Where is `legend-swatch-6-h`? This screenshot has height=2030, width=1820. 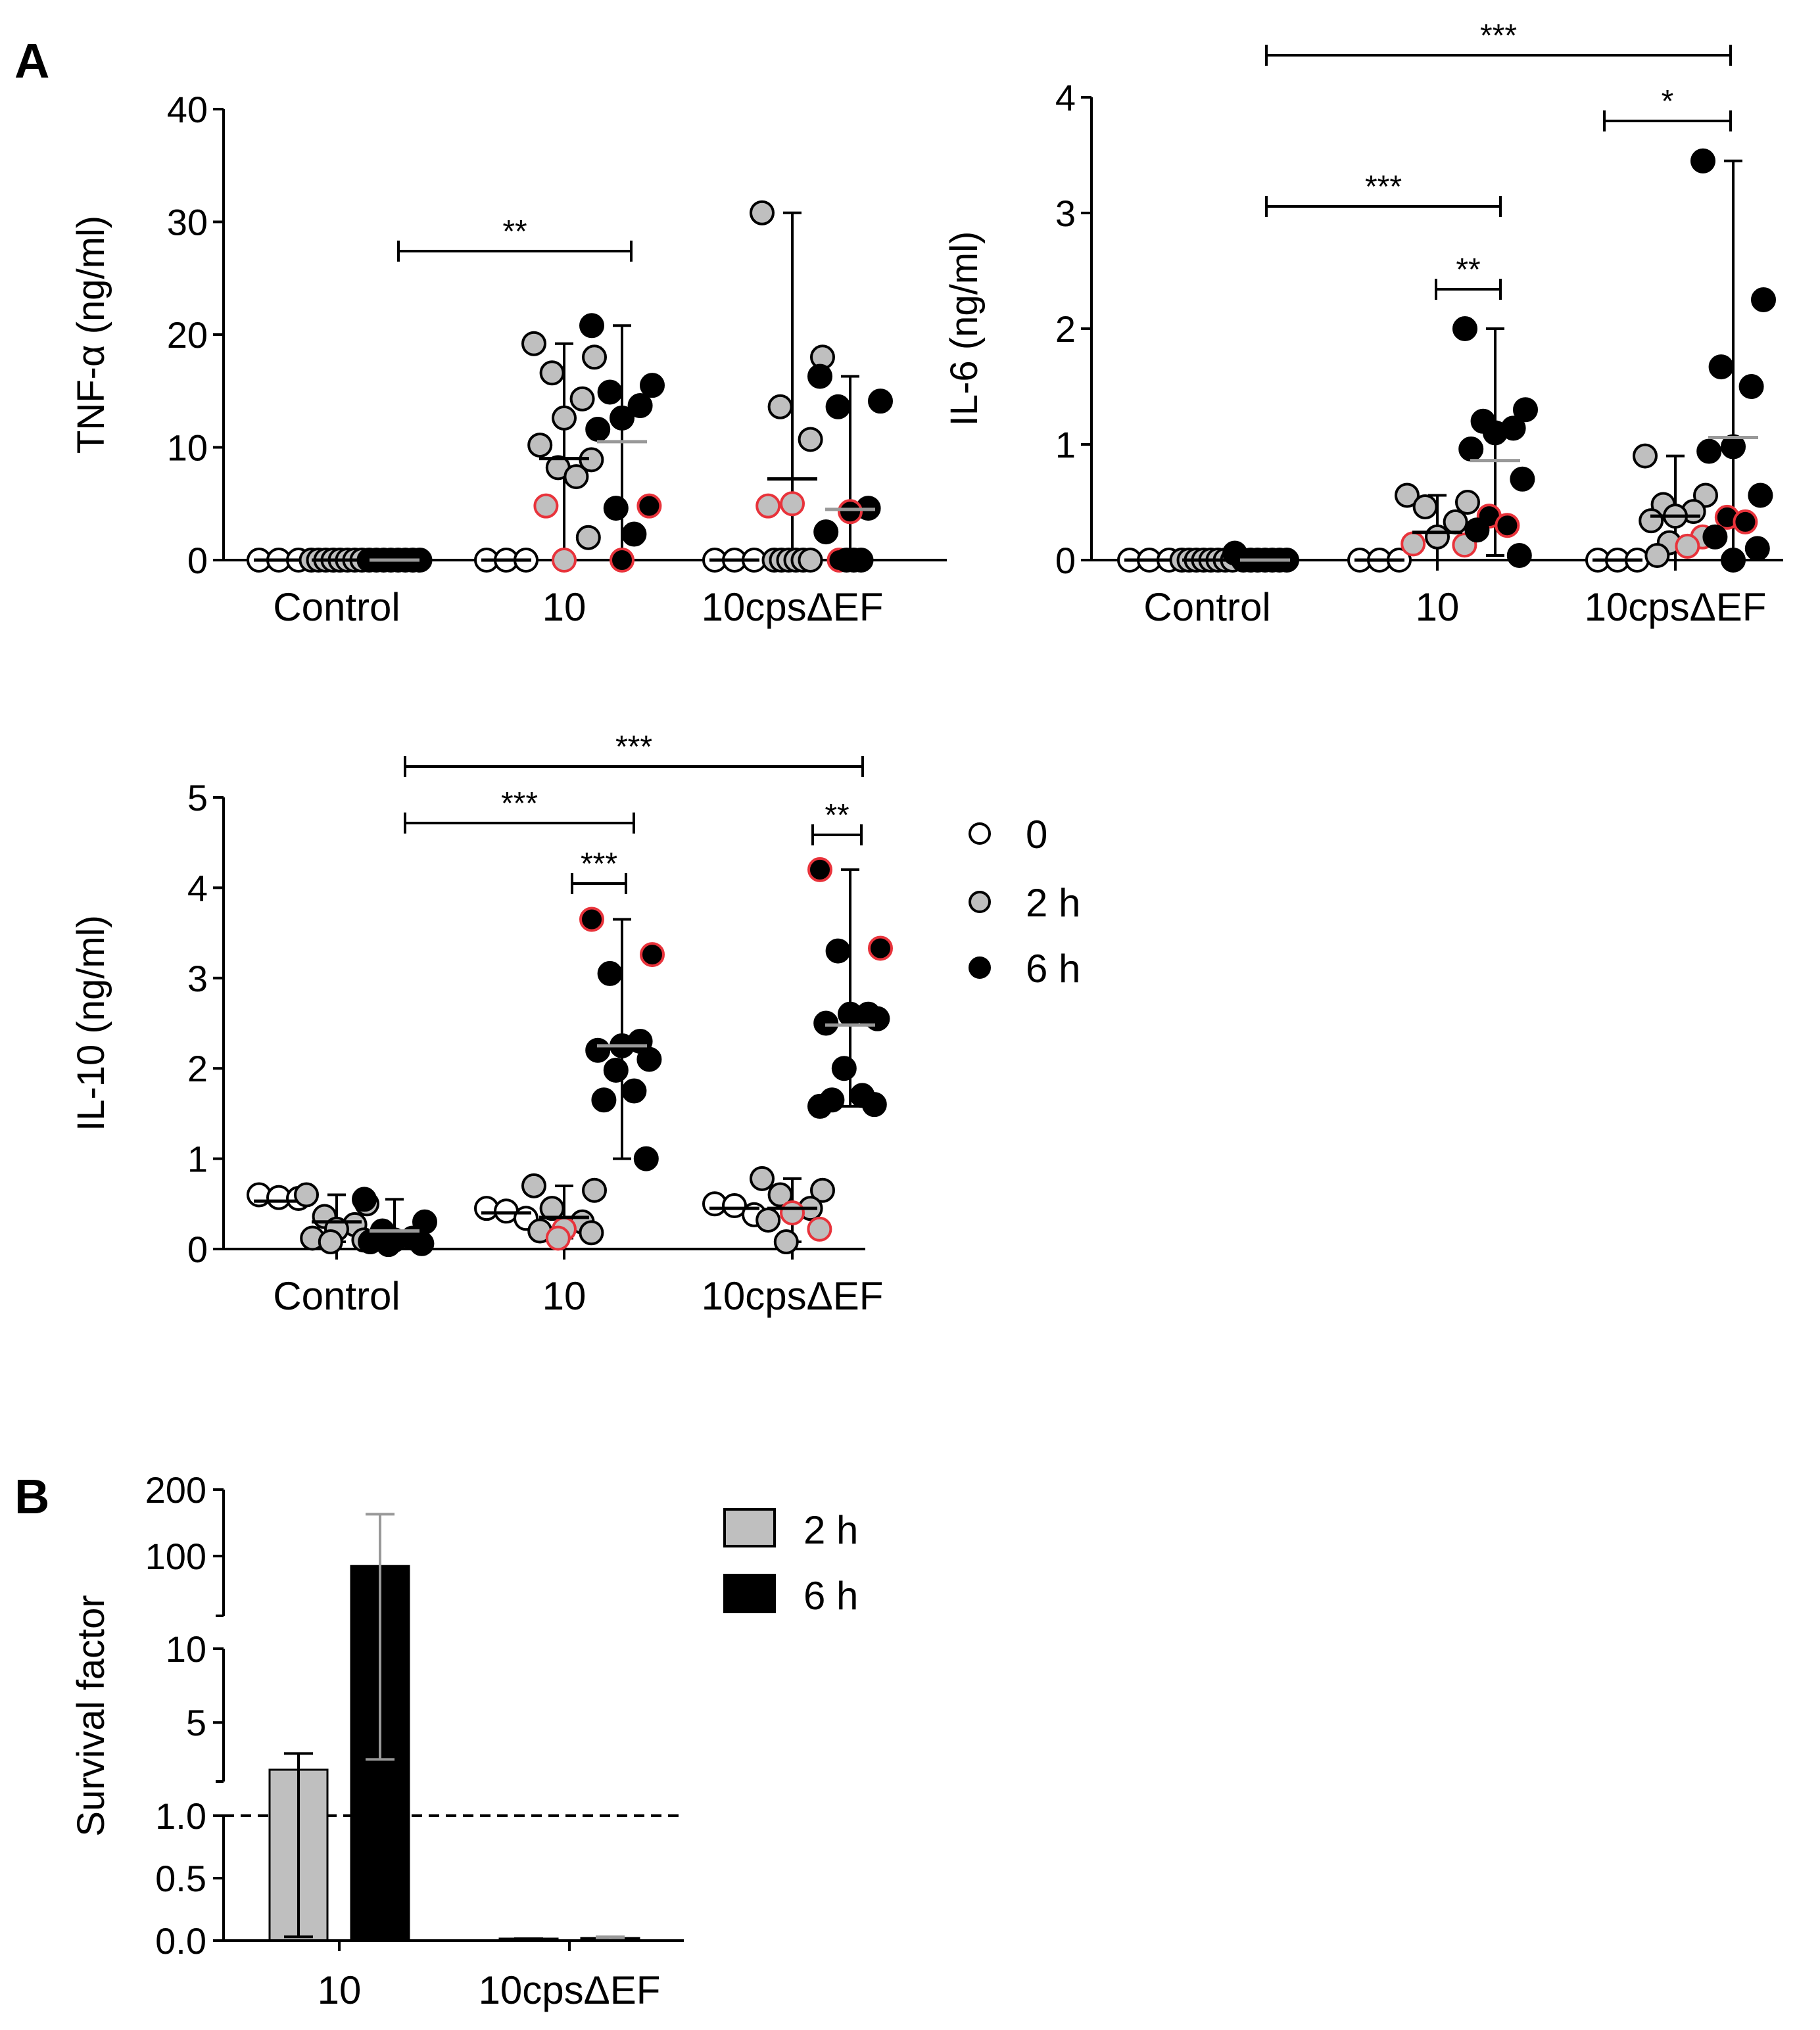
legend-swatch-6-h is located at coordinates (749, 1593).